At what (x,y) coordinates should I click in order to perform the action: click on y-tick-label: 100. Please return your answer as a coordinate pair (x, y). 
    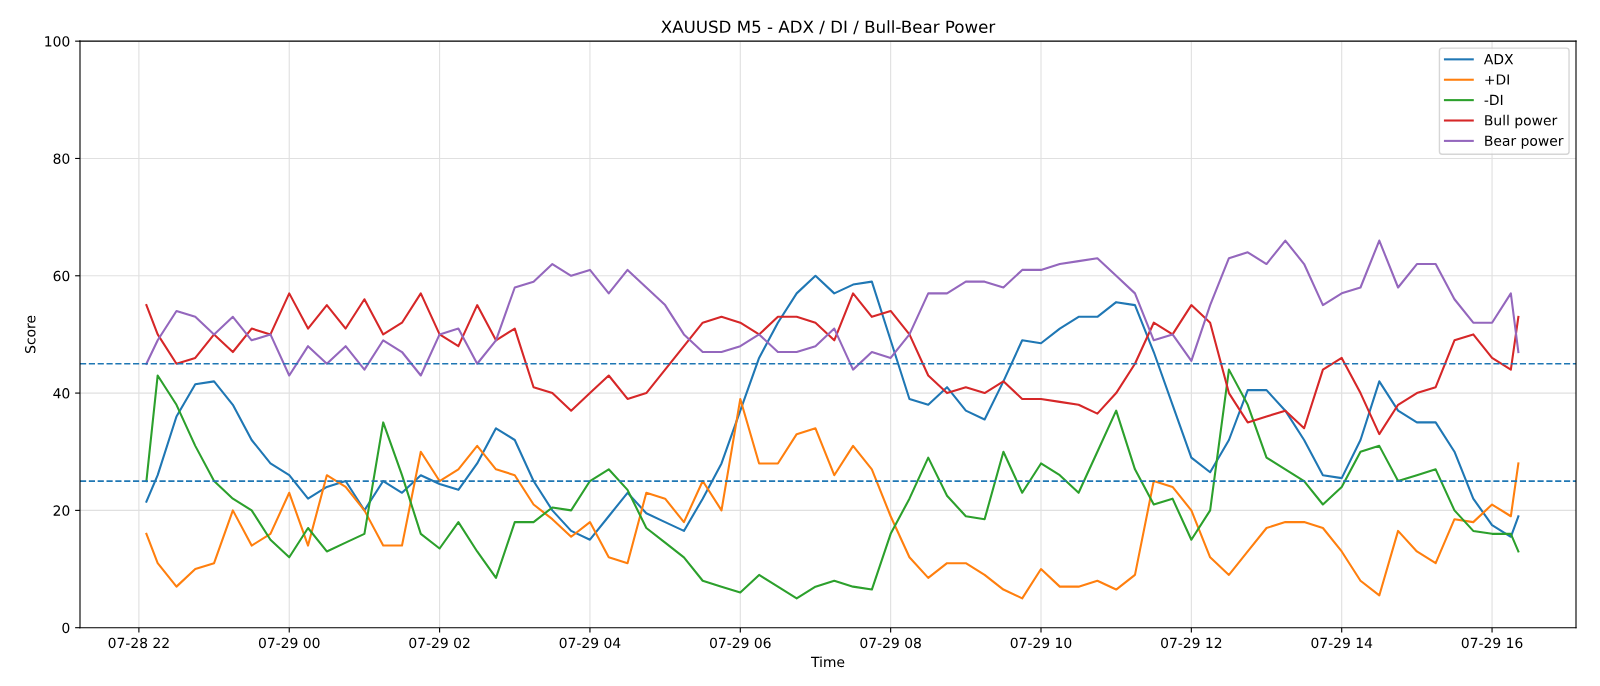
    Looking at the image, I should click on (57, 41).